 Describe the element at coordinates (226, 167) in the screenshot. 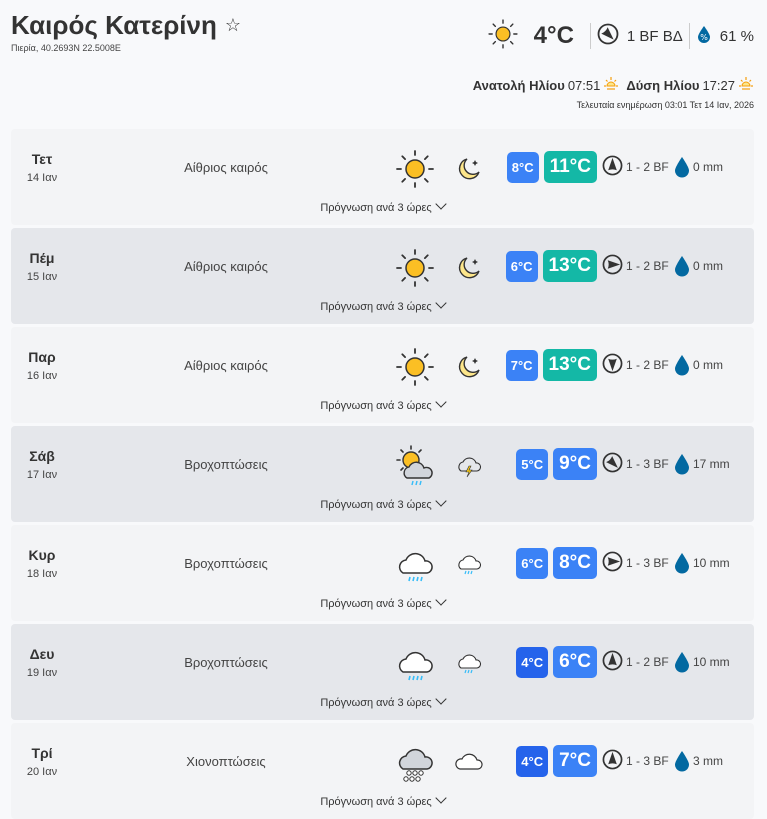

I see `condition-text: Αίθριος καιρός` at that location.